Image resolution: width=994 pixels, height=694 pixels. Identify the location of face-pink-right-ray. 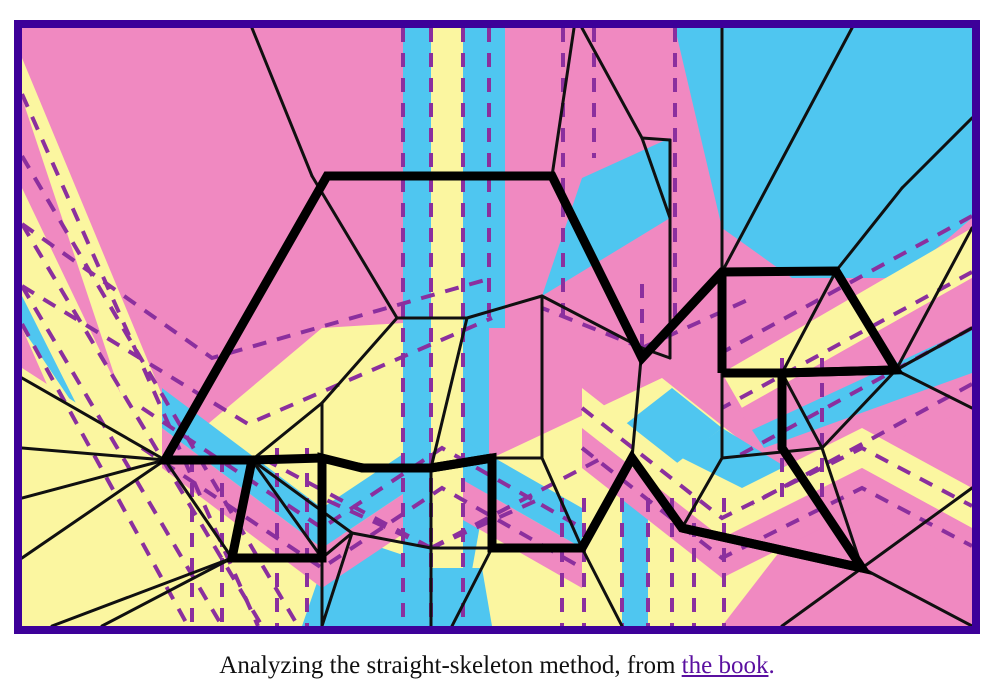
(855, 353).